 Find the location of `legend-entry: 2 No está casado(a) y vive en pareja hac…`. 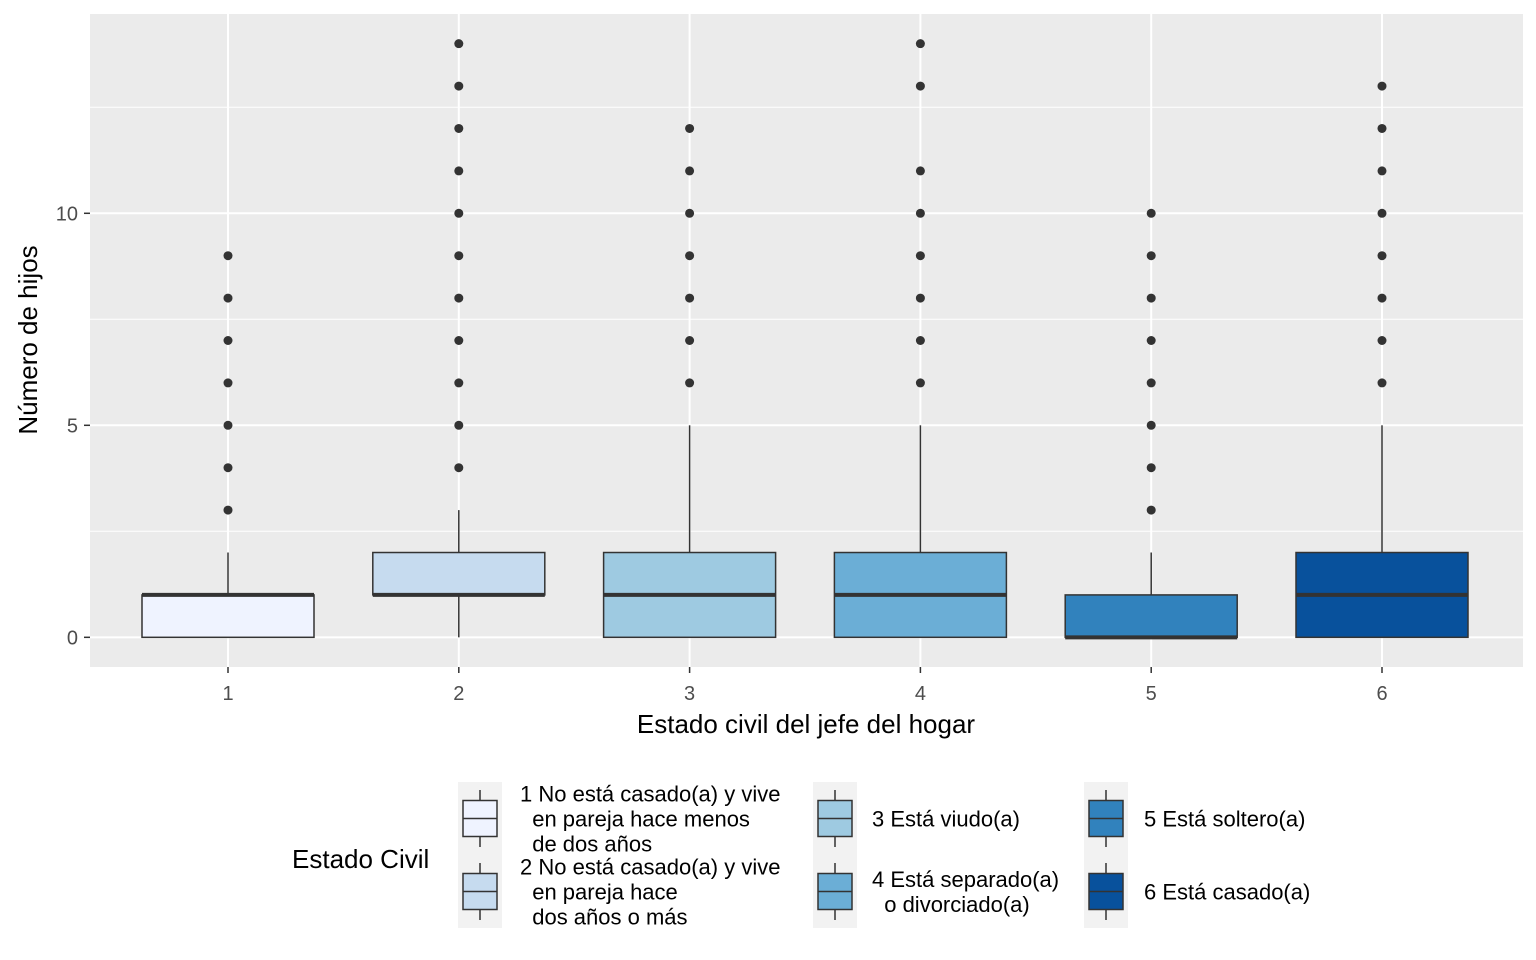

legend-entry: 2 No está casado(a) y vive en pareja hac… is located at coordinates (619, 892).